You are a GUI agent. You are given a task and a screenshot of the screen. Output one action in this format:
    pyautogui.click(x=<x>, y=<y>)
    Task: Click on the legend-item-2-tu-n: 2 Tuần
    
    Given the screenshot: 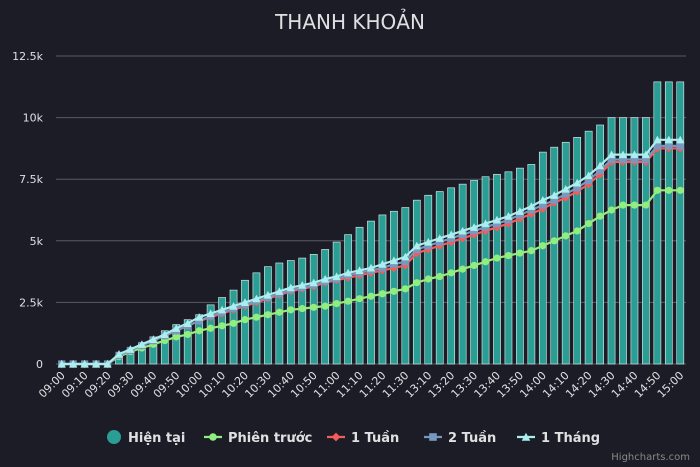 What is the action you would take?
    pyautogui.click(x=460, y=438)
    